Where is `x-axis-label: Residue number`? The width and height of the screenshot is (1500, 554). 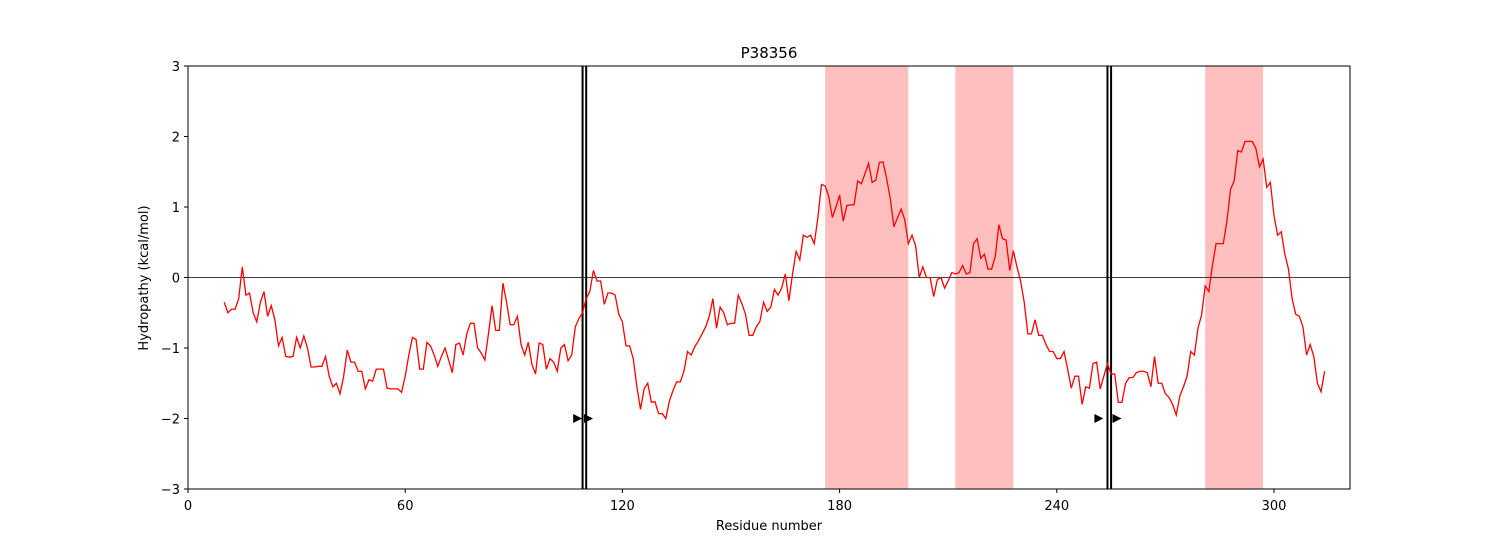 x-axis-label: Residue number is located at coordinates (769, 526).